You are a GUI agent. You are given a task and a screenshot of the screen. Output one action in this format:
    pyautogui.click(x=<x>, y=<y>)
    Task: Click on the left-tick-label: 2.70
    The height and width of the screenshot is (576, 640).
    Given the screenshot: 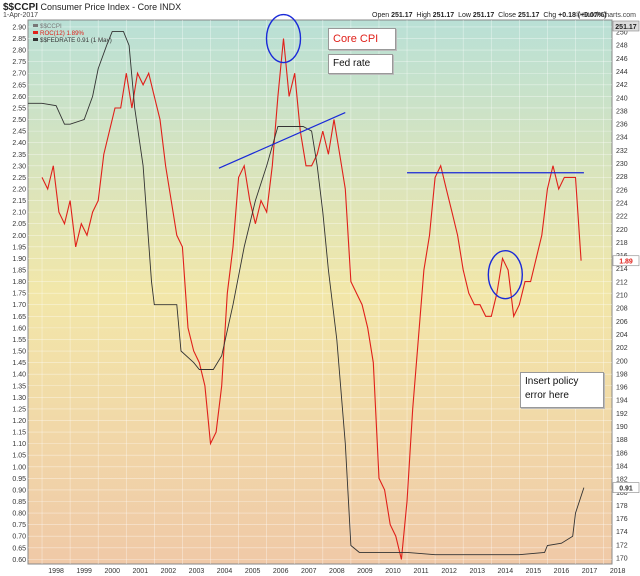 What is the action you would take?
    pyautogui.click(x=19, y=74)
    